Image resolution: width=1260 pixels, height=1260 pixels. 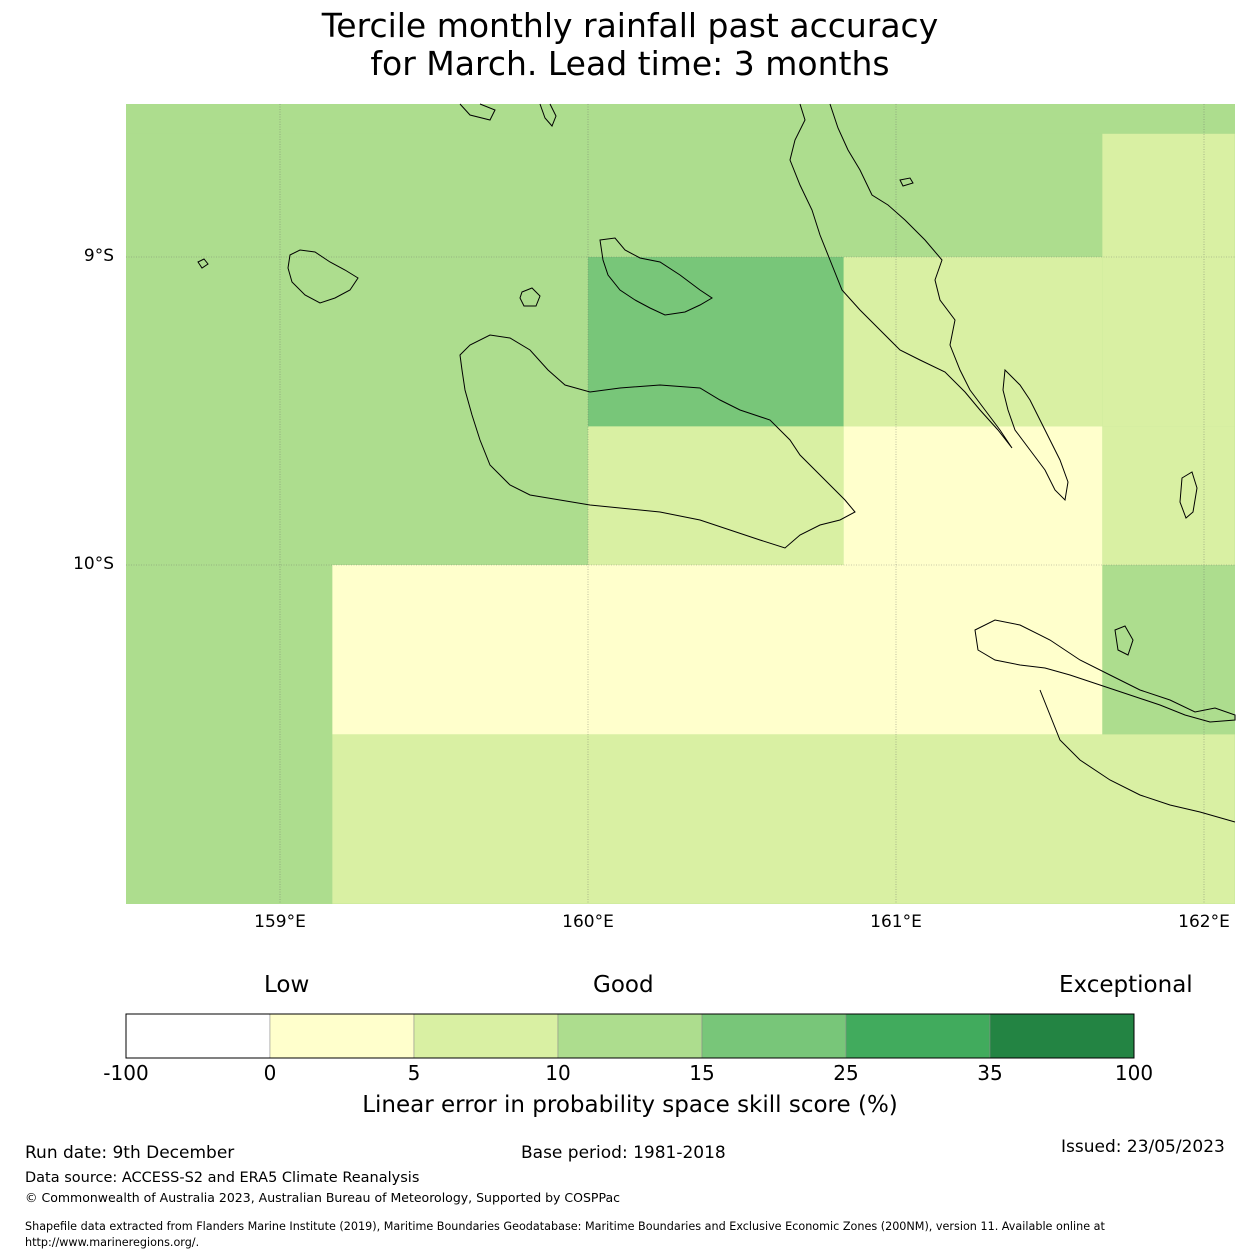 What do you see at coordinates (846, 1073) in the screenshot?
I see `colorbar-tick-label: 25` at bounding box center [846, 1073].